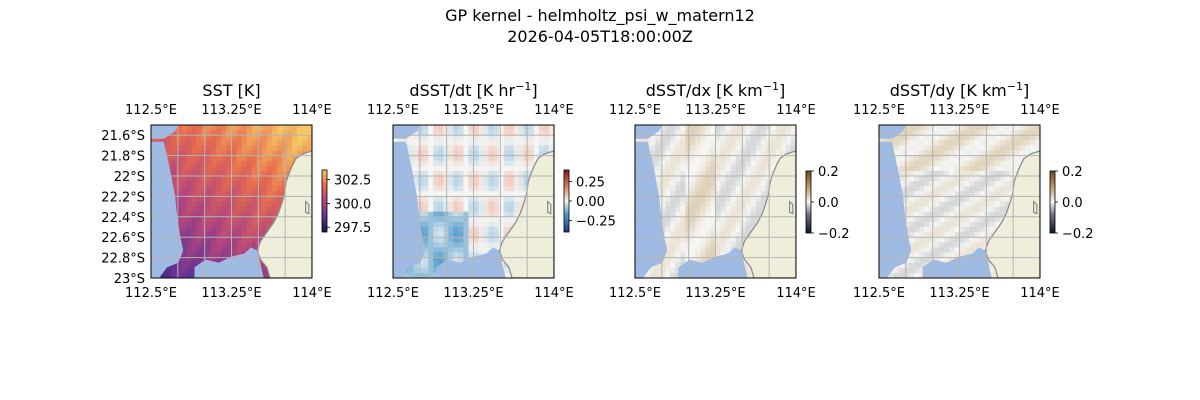 The image size is (1200, 400). Describe the element at coordinates (352, 181) in the screenshot. I see `colorbar-tick-label: 302.5` at that location.